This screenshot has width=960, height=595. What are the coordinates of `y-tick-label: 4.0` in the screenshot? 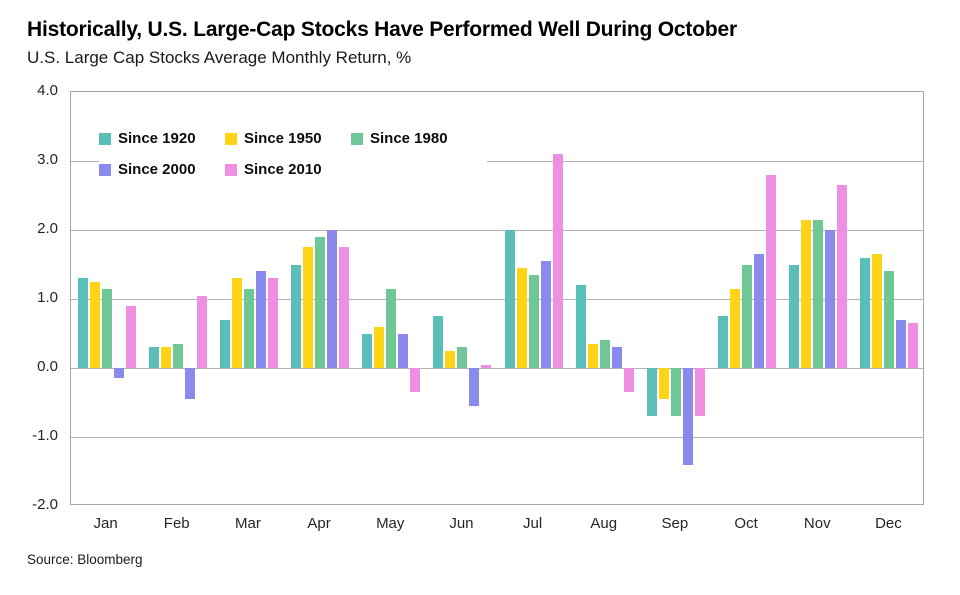 It's located at (47, 90).